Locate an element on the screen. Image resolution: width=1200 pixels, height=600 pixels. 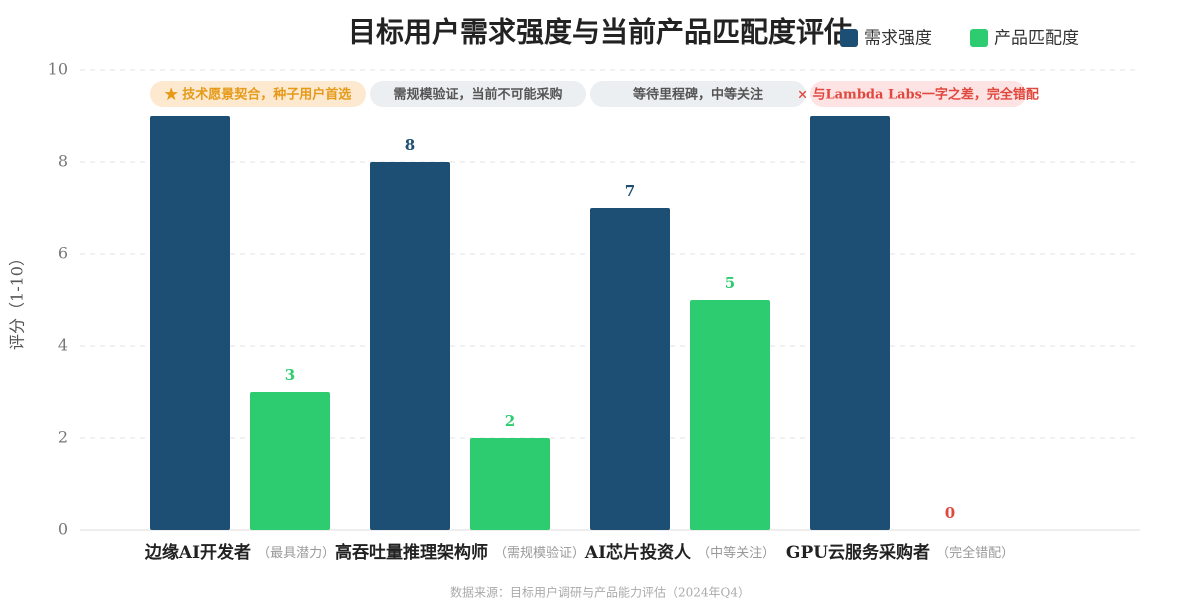
annotation: 等待里程碑，中等关注 is located at coordinates (697, 95).